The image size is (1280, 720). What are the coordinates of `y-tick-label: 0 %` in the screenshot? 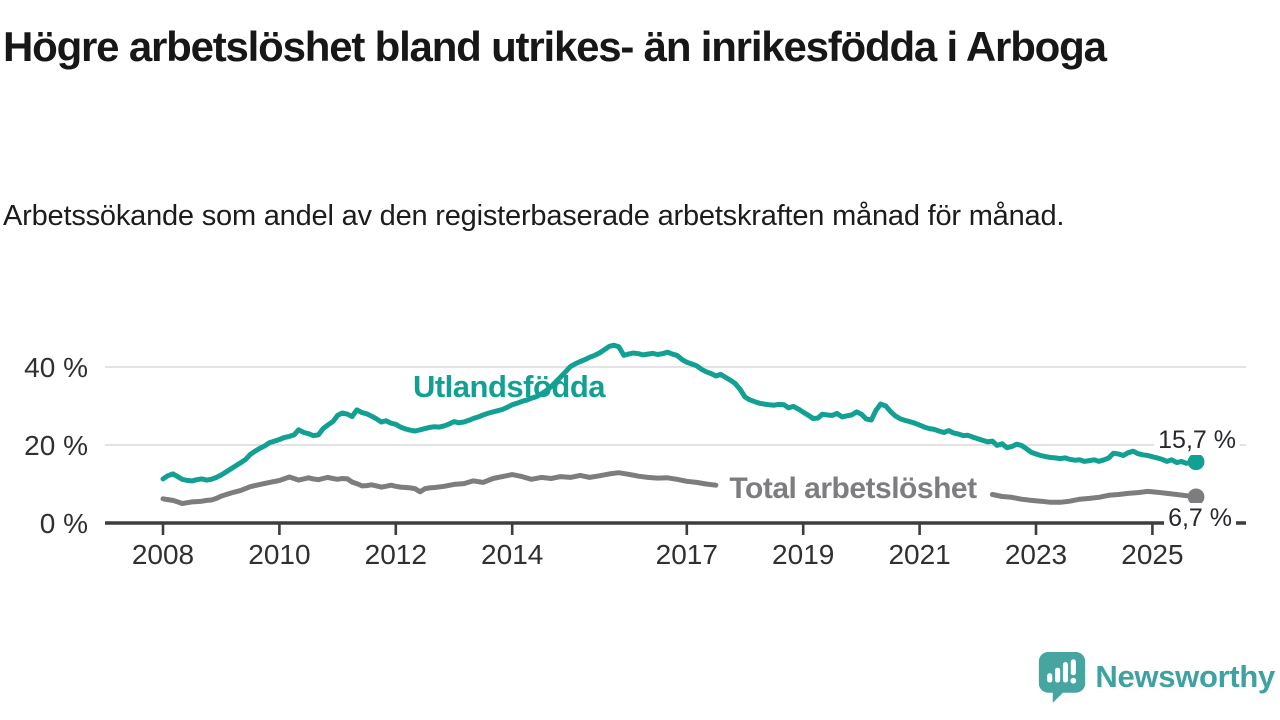 It's located at (64, 523).